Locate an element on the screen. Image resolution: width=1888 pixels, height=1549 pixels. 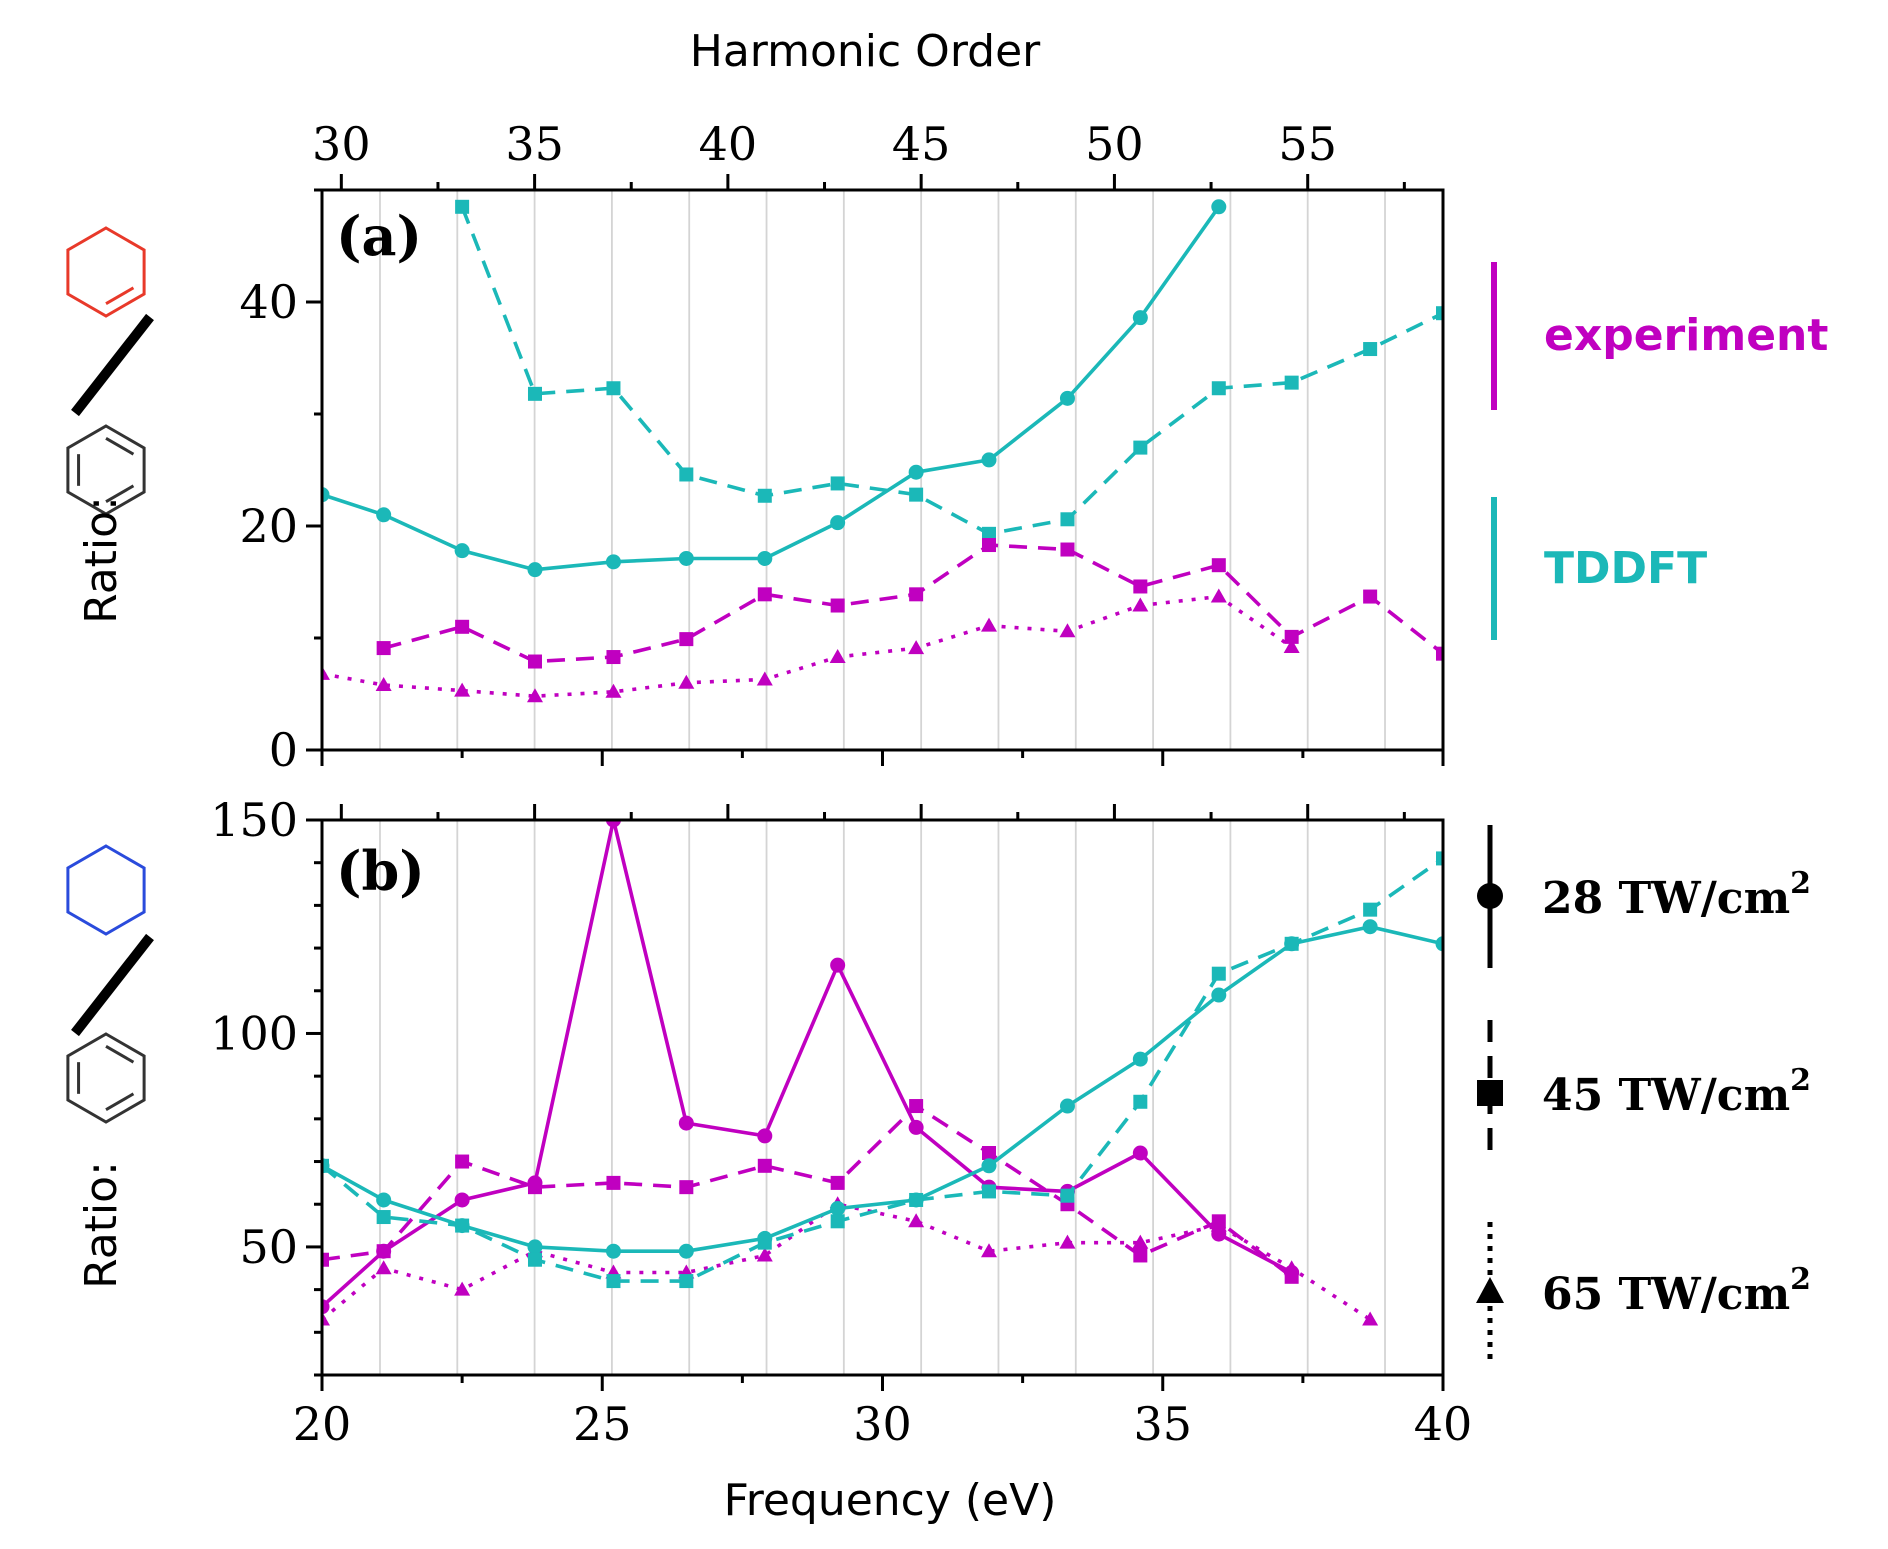
x-axis-title: Frequency (eV) is located at coordinates (890, 1500).